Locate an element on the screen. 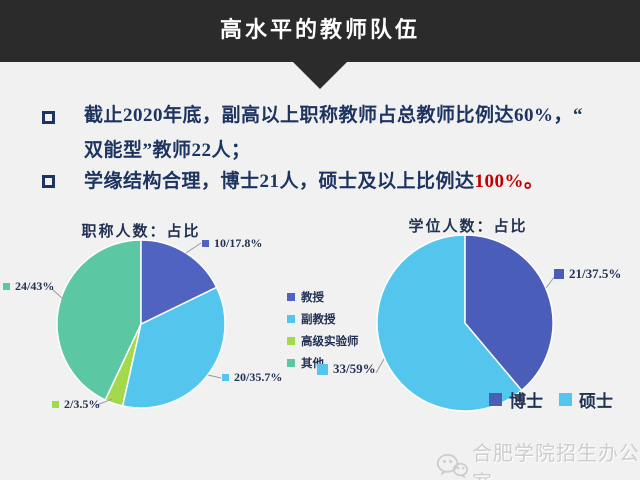 The image size is (640, 480). right-pie-chart is located at coordinates (465, 323).